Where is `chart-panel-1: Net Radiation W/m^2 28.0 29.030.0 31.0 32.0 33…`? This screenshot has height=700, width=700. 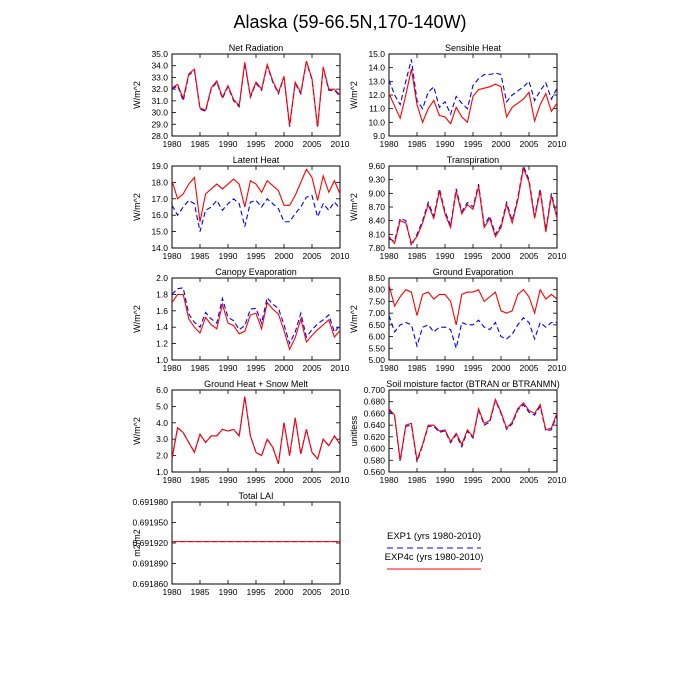 chart-panel-1: Net Radiation W/m^2 28.0 29.030.0 31.0 32.0 33… is located at coordinates (241, 96).